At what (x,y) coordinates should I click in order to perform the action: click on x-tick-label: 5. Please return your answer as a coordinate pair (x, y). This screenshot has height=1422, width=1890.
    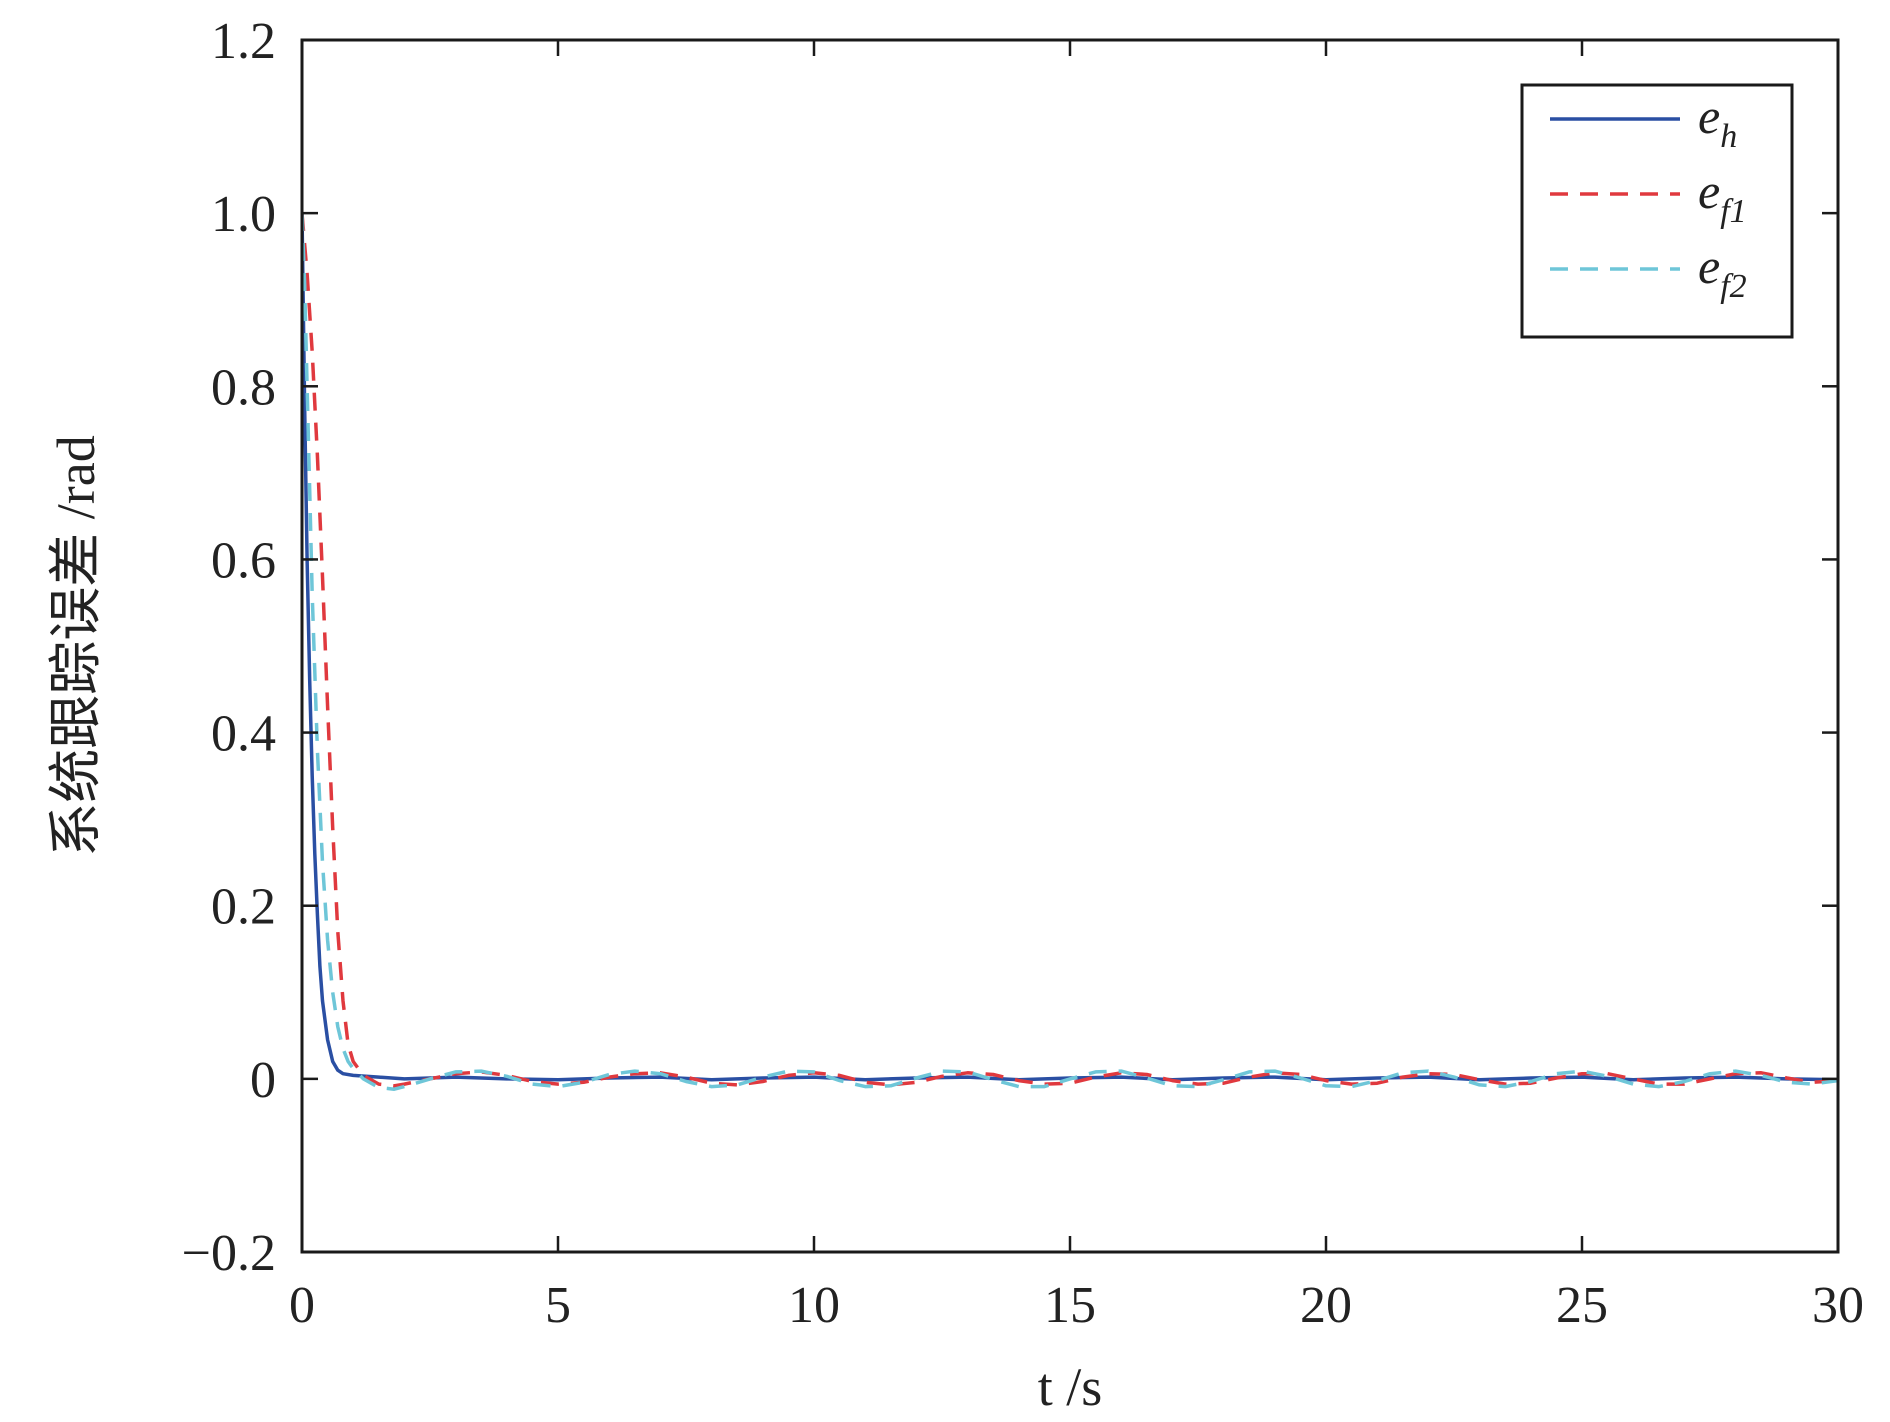
    Looking at the image, I should click on (558, 1305).